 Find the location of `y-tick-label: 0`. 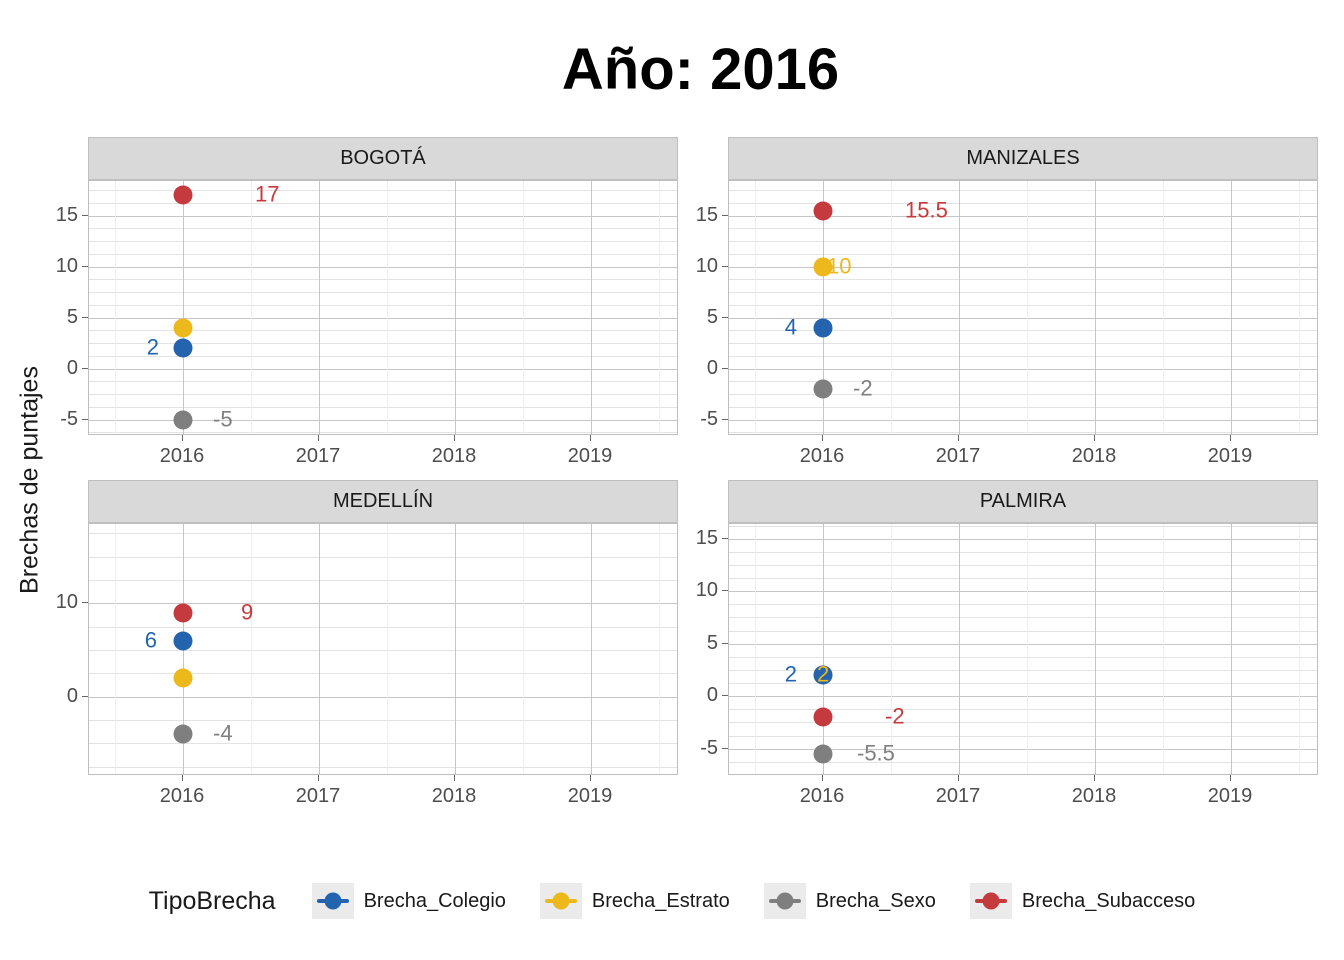

y-tick-label: 0 is located at coordinates (72, 367).